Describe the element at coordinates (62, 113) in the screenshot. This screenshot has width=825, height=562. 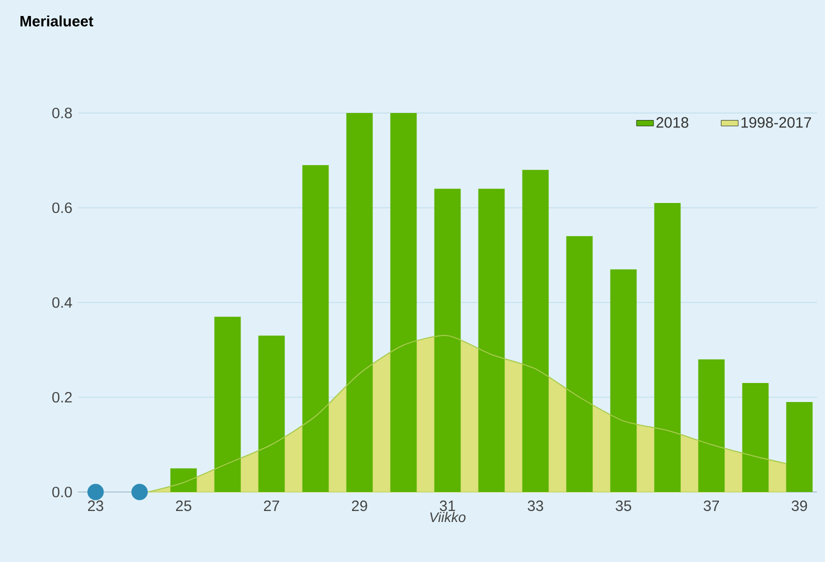
I see `y-tick-label: 0.8` at that location.